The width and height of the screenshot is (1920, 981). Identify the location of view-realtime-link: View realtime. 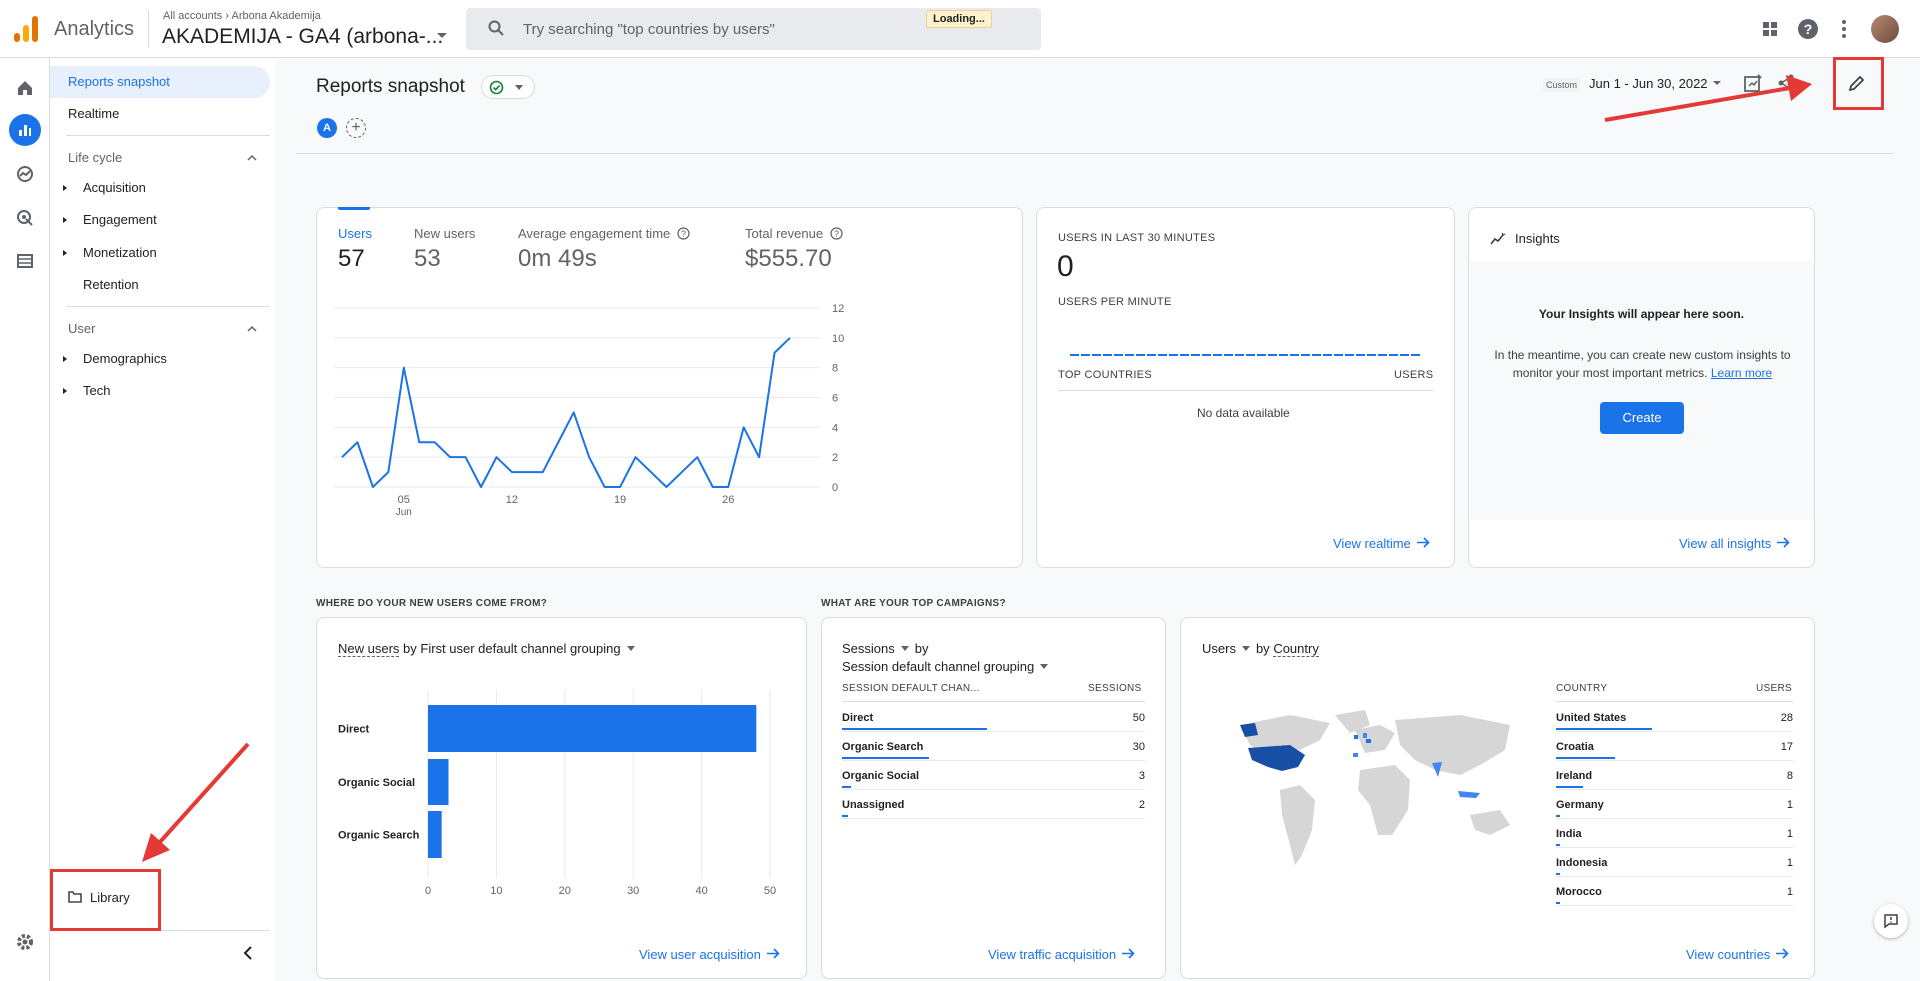
(1381, 543).